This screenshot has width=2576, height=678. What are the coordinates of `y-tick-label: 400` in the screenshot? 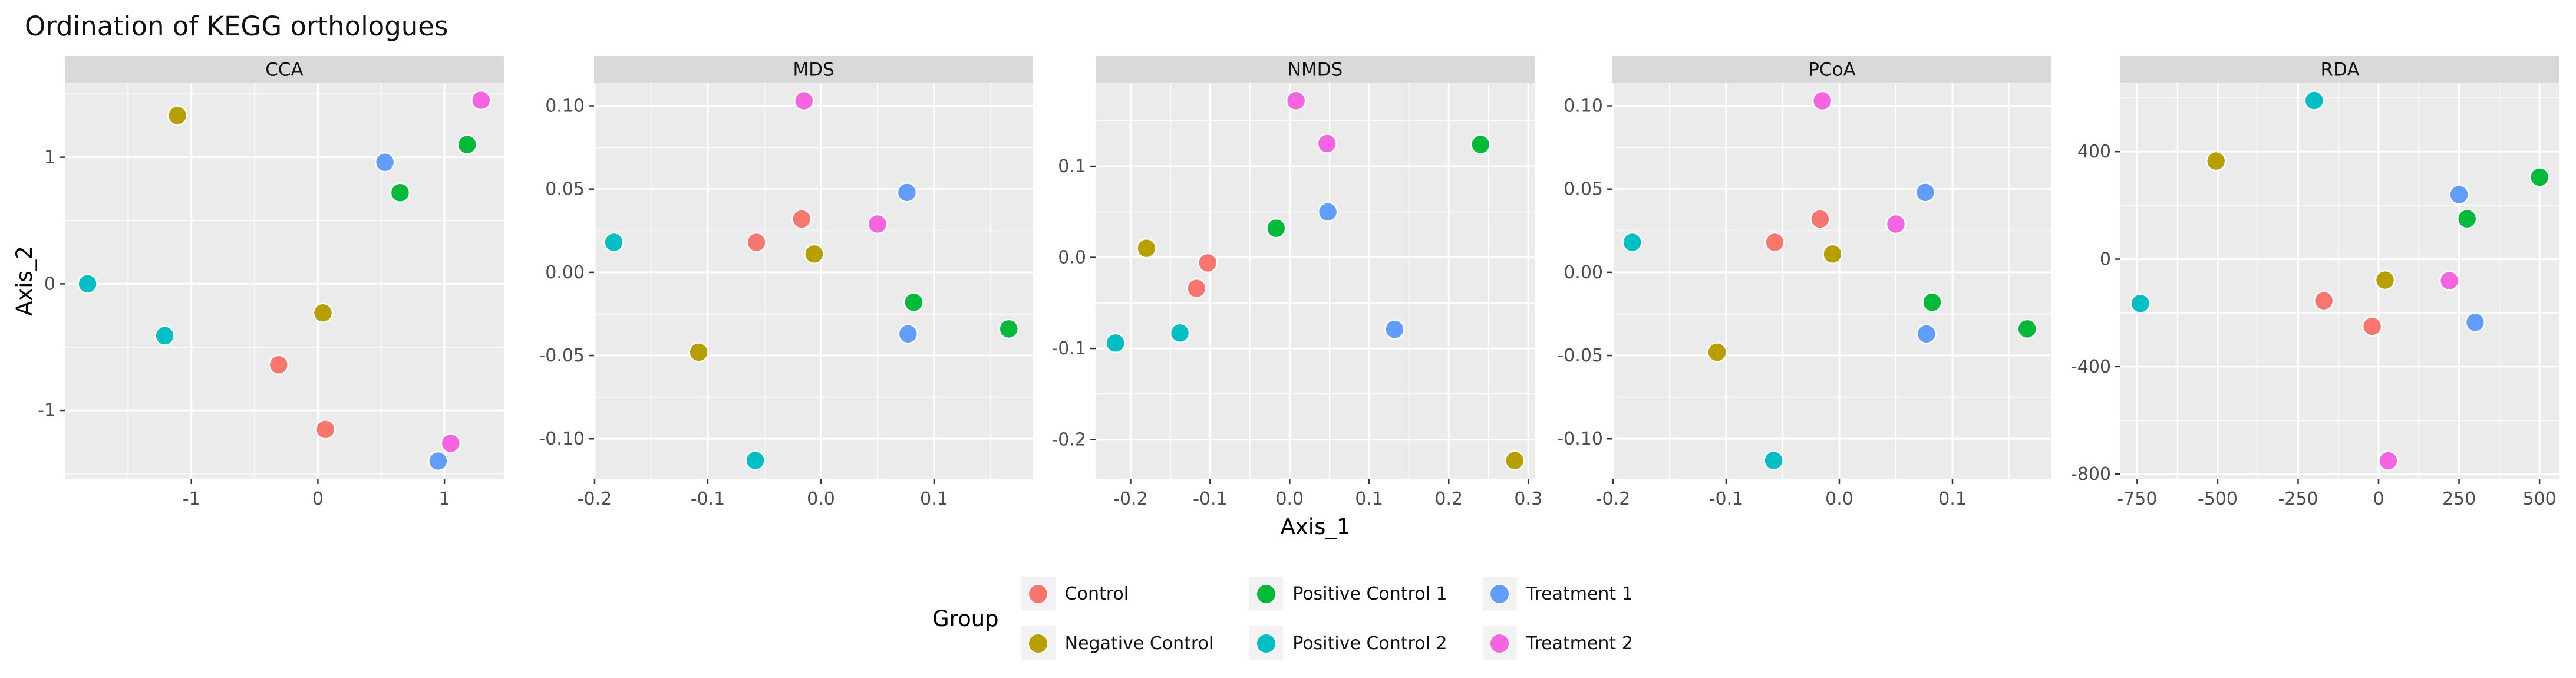 It's located at (2094, 151).